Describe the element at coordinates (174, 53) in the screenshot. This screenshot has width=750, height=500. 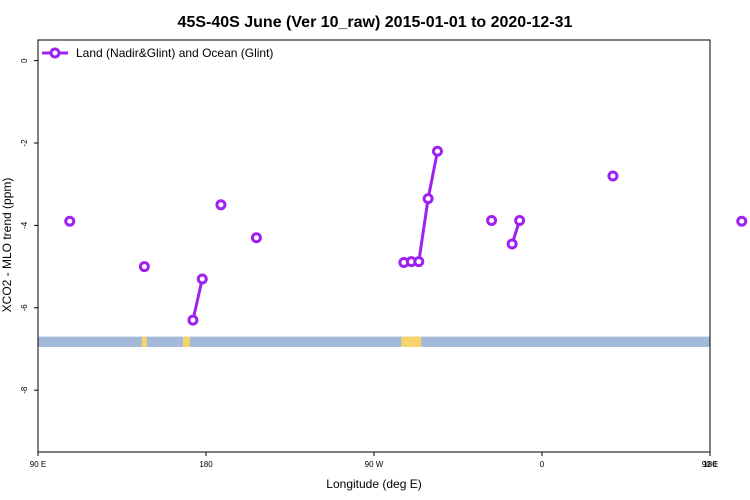
I see `legend-label: Land (Nadir&Glint) and Ocean (Glint)` at that location.